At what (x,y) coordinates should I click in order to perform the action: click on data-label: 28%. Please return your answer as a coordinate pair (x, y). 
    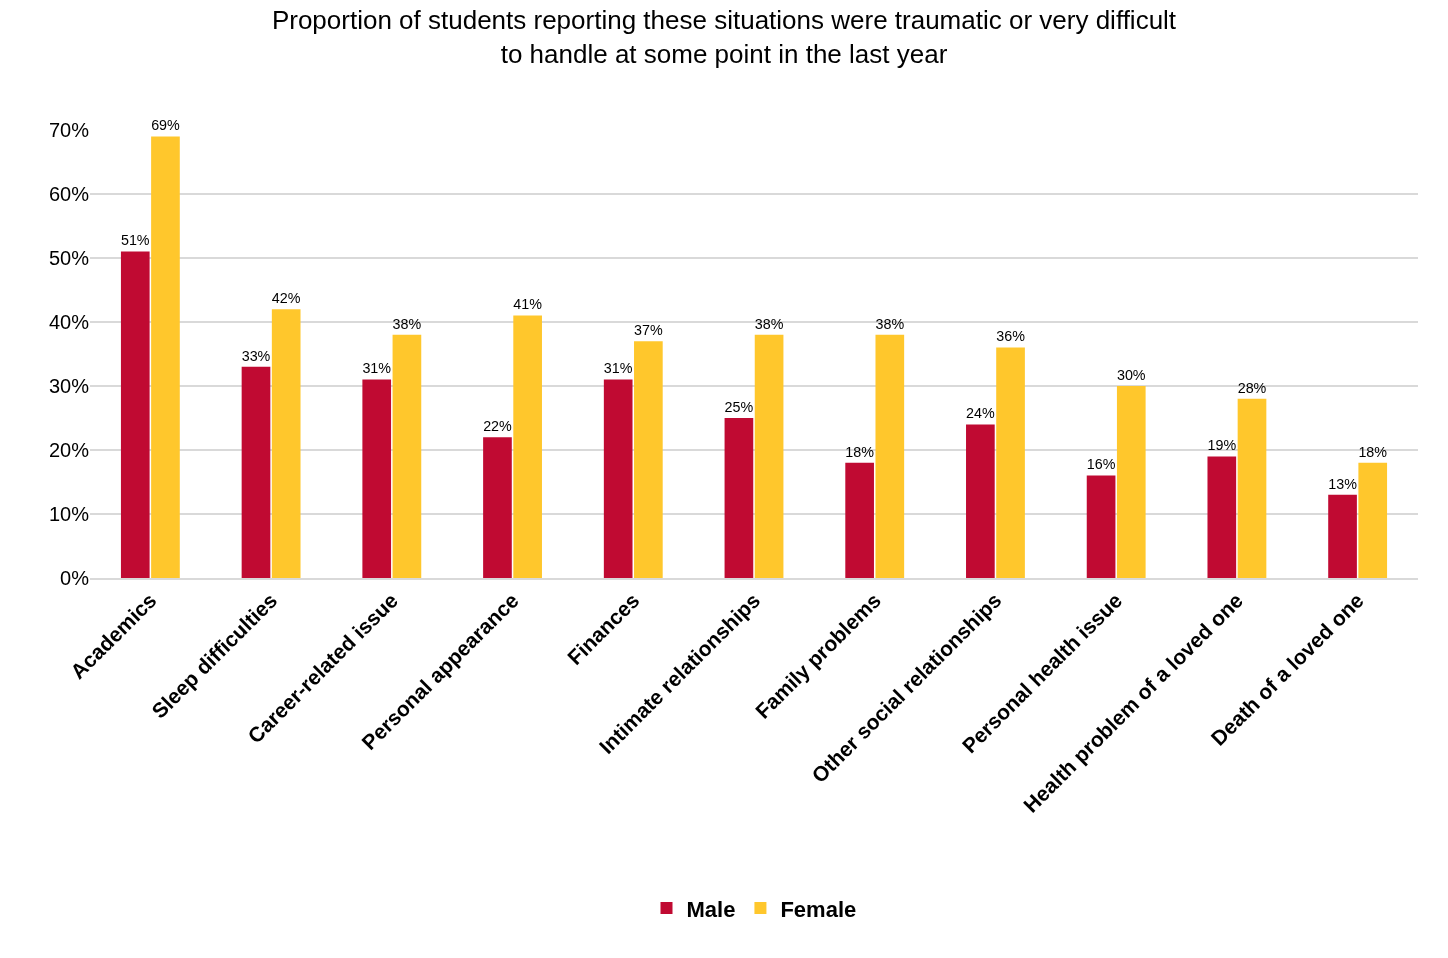
    Looking at the image, I should click on (1252, 387).